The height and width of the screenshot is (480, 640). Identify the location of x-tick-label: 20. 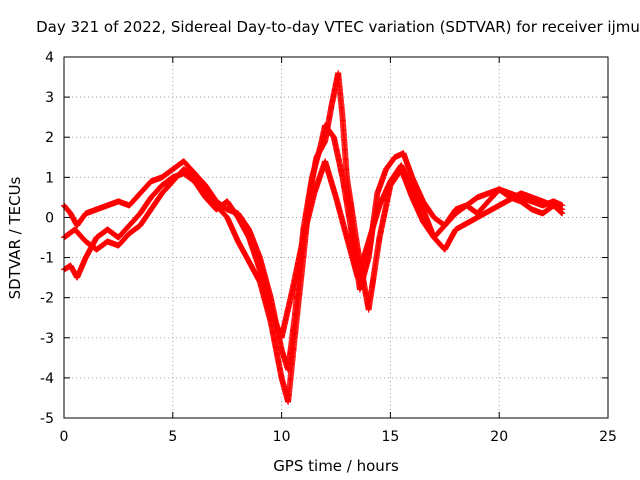
(499, 437).